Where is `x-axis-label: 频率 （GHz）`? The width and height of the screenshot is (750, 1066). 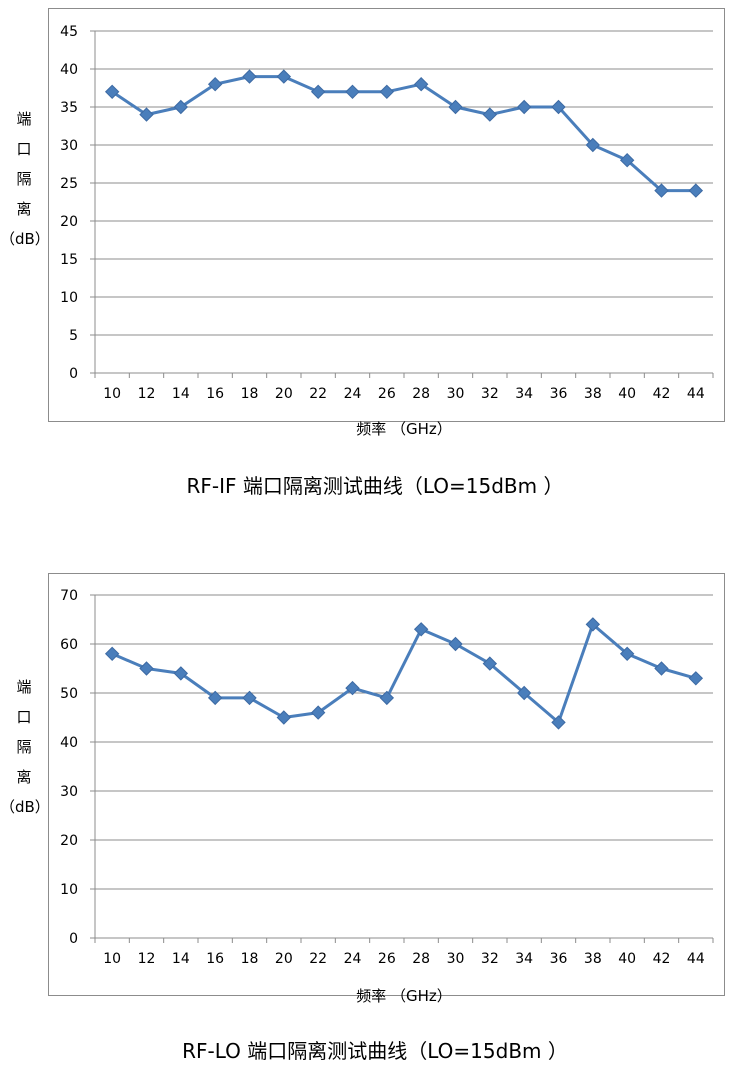
x-axis-label: 频率 （GHz） is located at coordinates (404, 996).